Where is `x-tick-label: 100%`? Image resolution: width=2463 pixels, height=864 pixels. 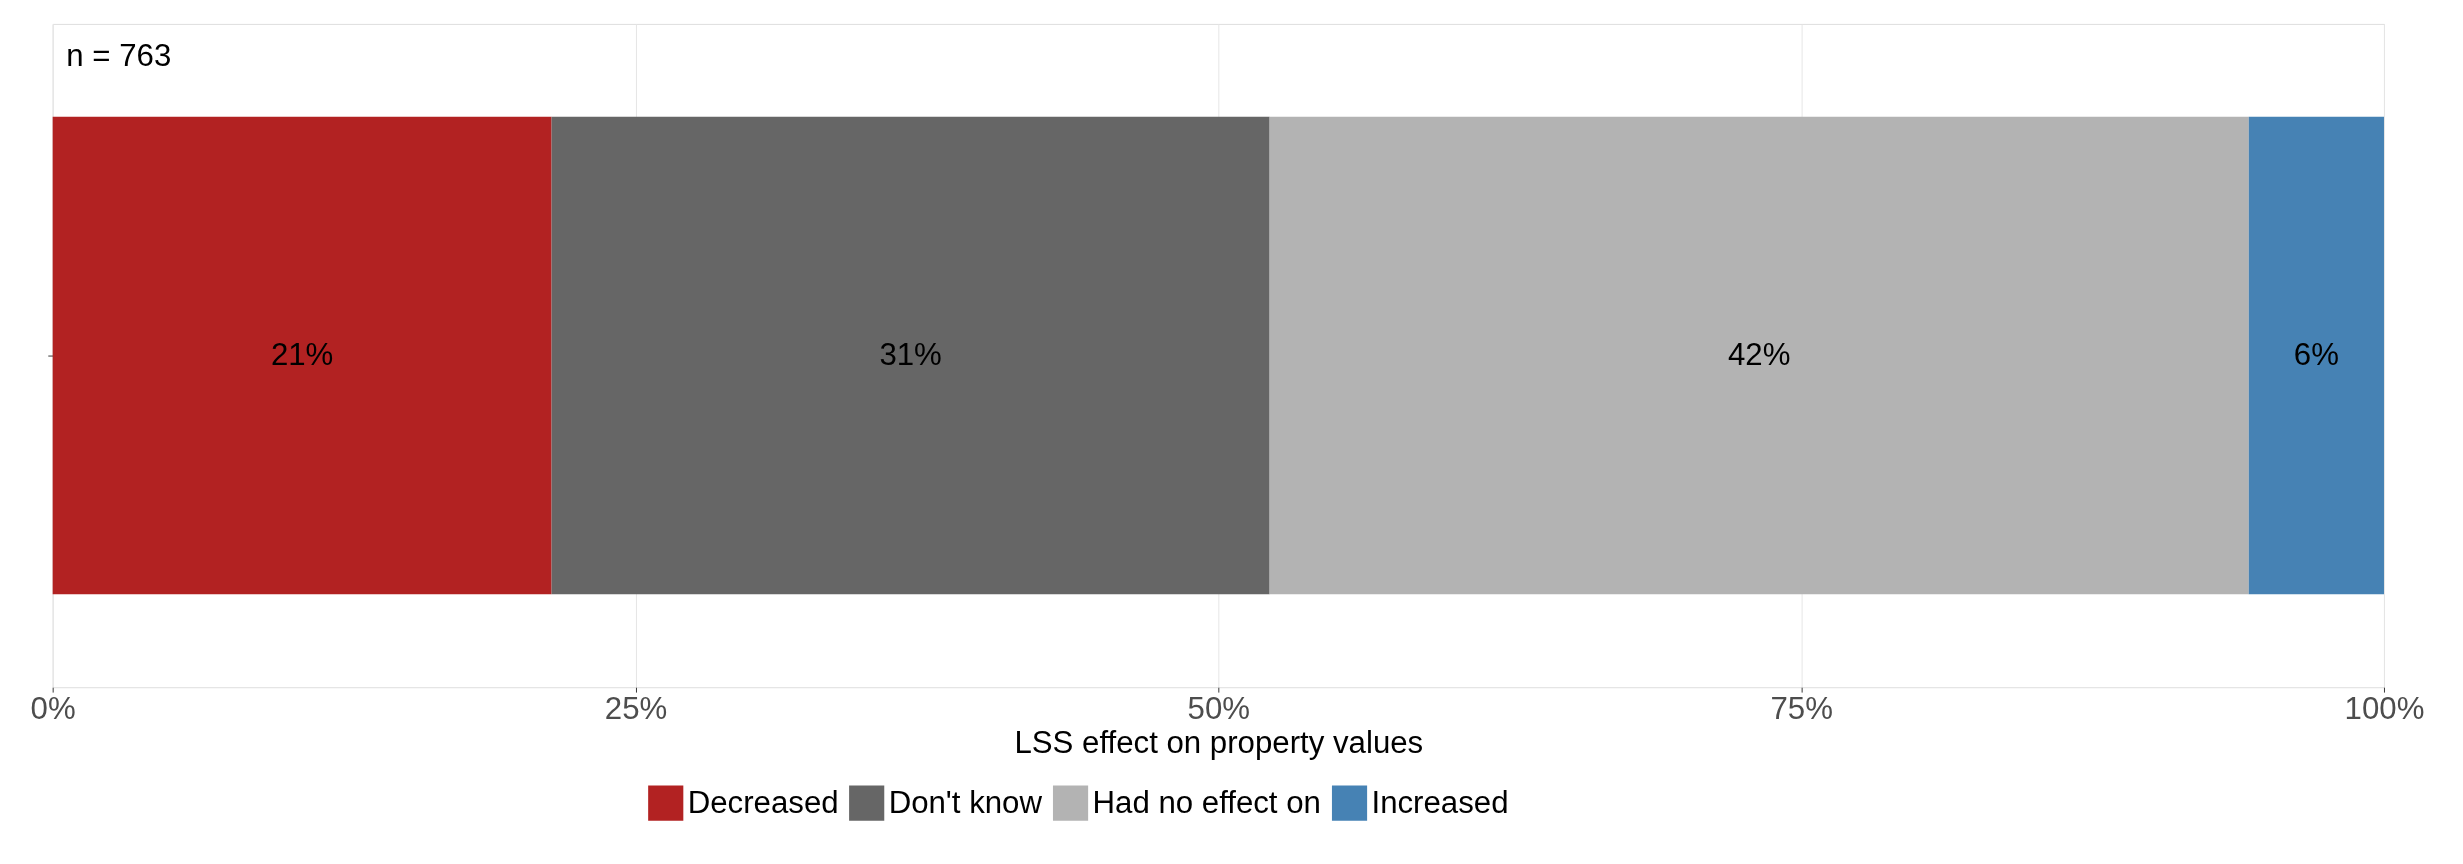 x-tick-label: 100% is located at coordinates (2384, 708).